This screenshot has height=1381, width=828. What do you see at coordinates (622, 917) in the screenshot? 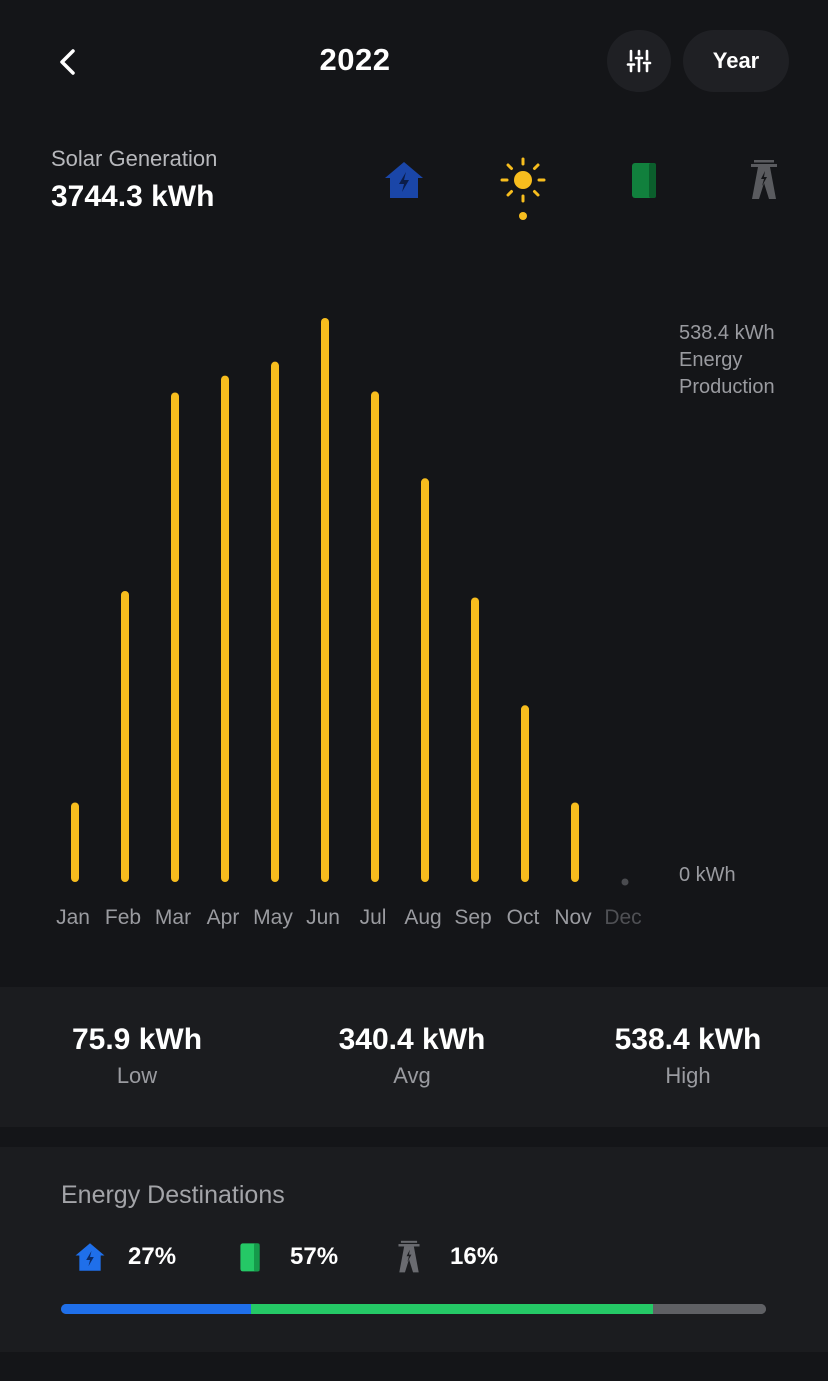
I see `x-tick-dec: Dec` at bounding box center [622, 917].